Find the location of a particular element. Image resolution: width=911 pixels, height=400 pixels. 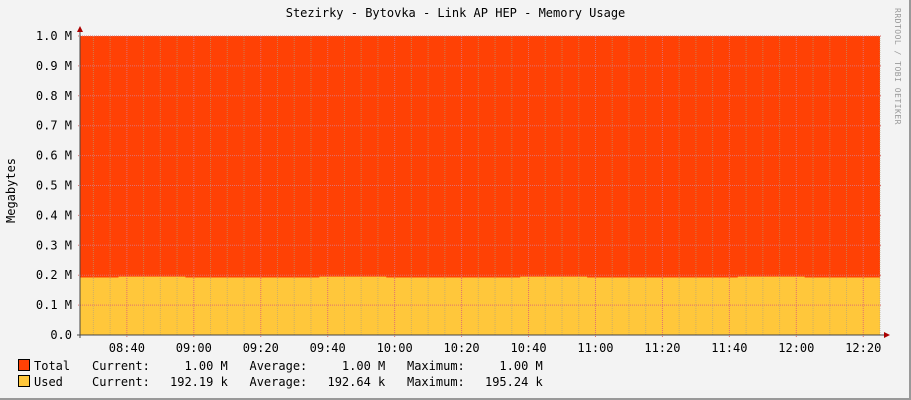

x-tick-label: 09:00 is located at coordinates (194, 348).